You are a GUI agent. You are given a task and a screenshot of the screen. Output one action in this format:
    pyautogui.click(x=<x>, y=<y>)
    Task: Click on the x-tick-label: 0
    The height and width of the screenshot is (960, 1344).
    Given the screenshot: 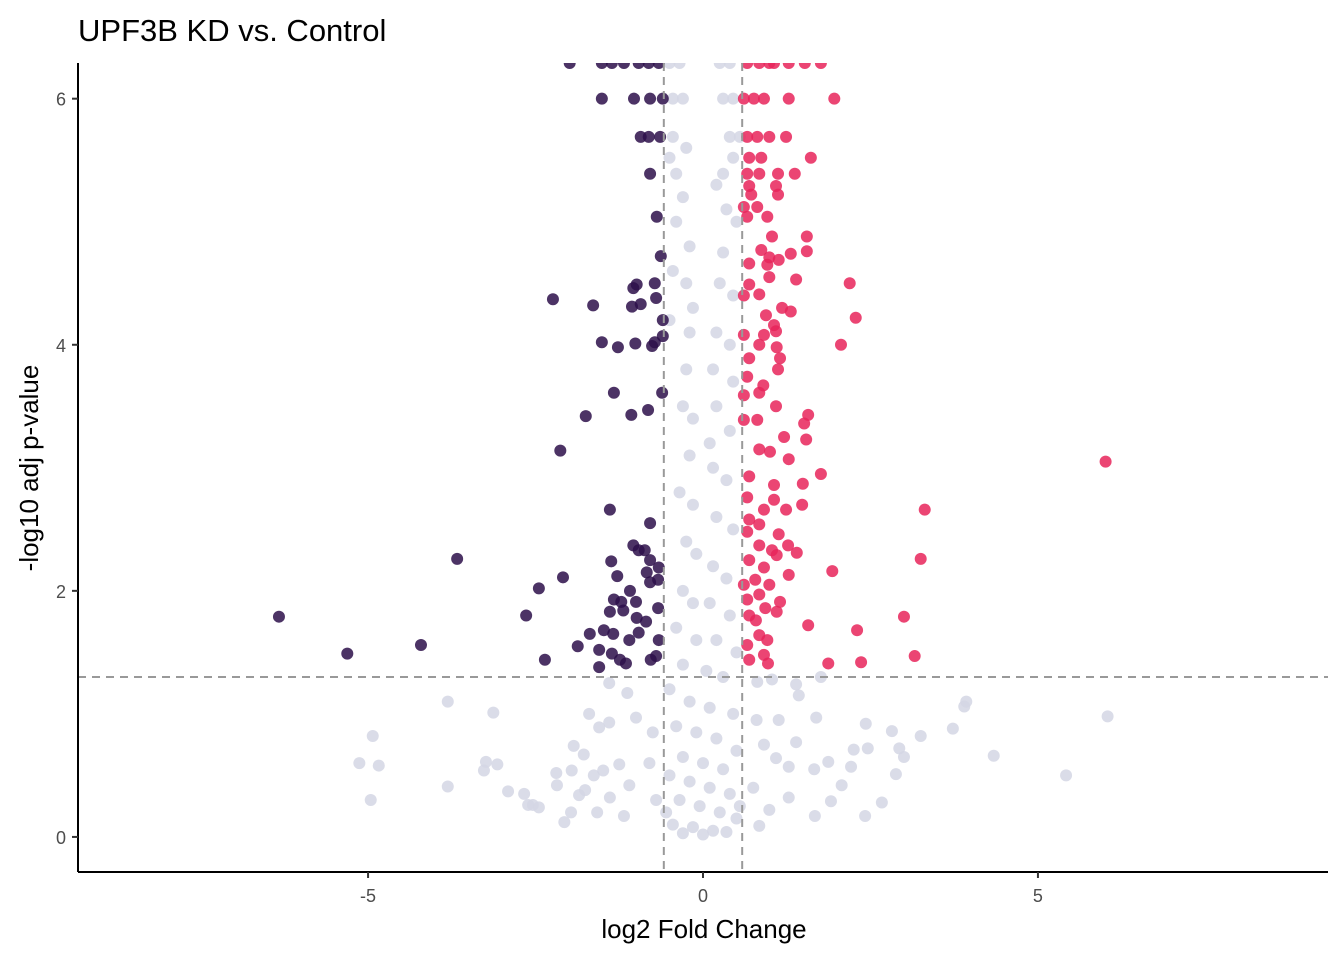 What is the action you would take?
    pyautogui.click(x=703, y=896)
    